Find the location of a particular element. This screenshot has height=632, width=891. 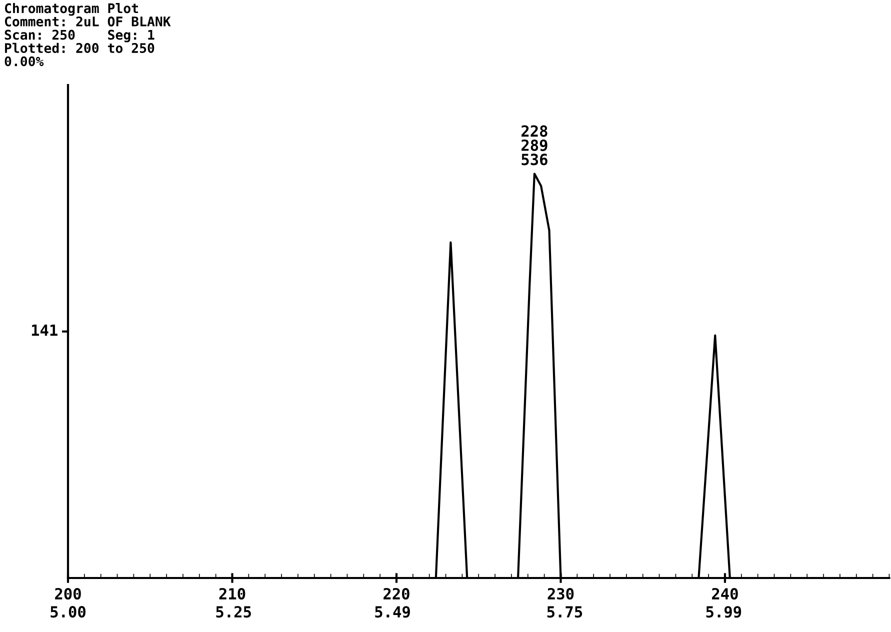

text: 141 is located at coordinates (45, 330).